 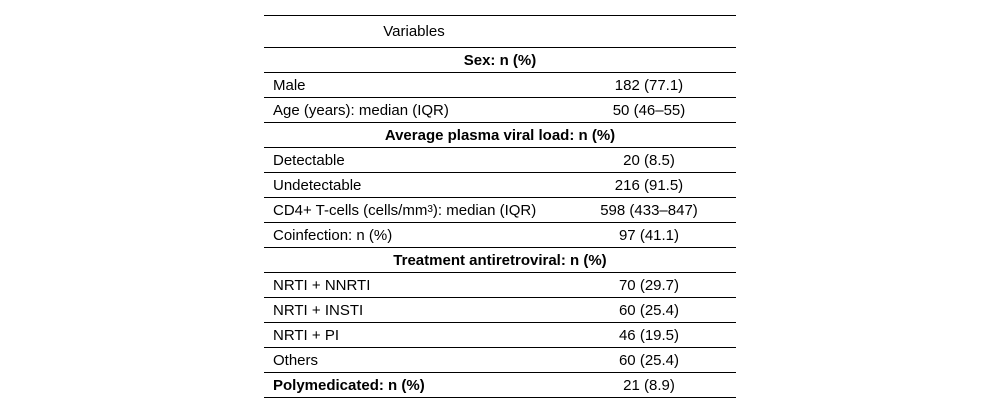 I want to click on section-row: Average plasma viral load: n (%), so click(x=500, y=135).